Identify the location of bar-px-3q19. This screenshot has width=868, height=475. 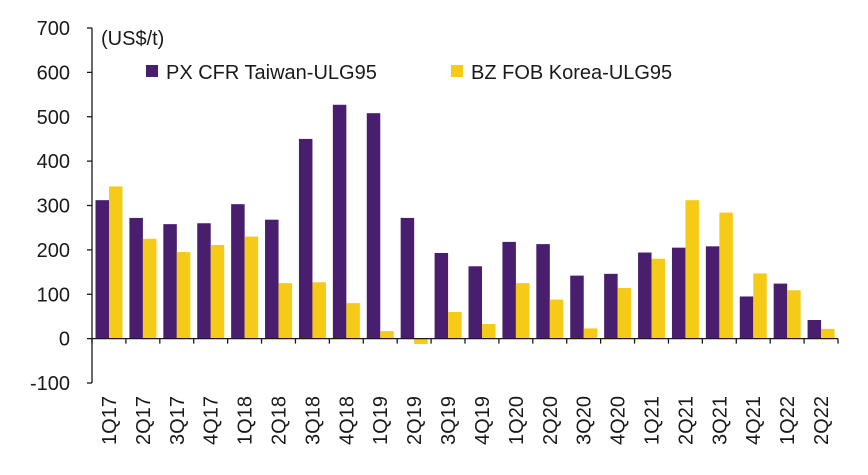
(441, 295).